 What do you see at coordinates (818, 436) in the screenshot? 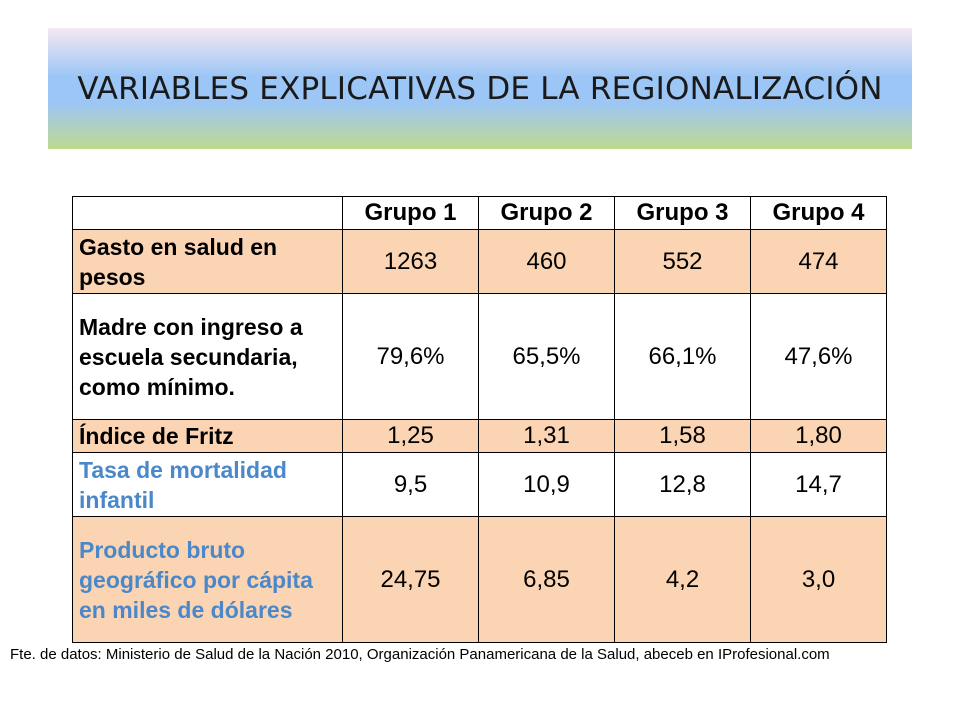
I see `table-cell: 1,80` at bounding box center [818, 436].